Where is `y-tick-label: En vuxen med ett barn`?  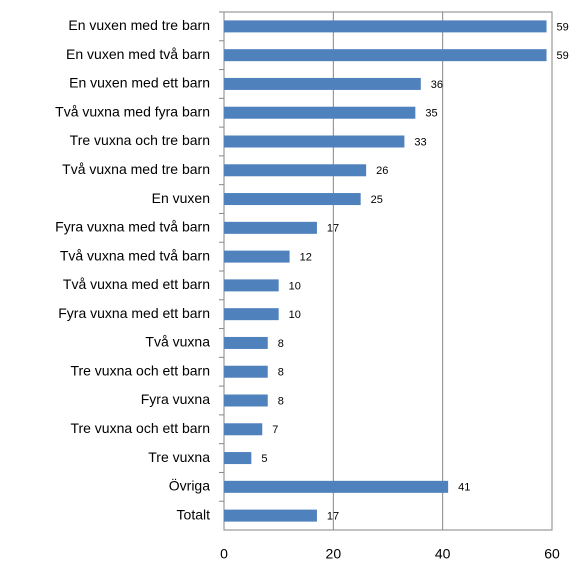 y-tick-label: En vuxen med ett barn is located at coordinates (139, 83).